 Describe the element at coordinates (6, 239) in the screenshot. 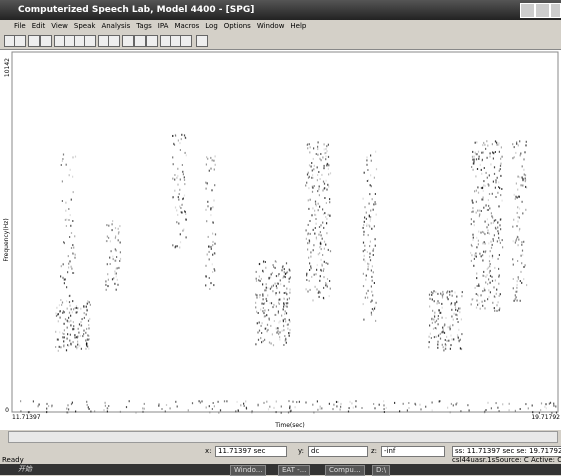

I see `y-label: Frequency(Hz)` at that location.